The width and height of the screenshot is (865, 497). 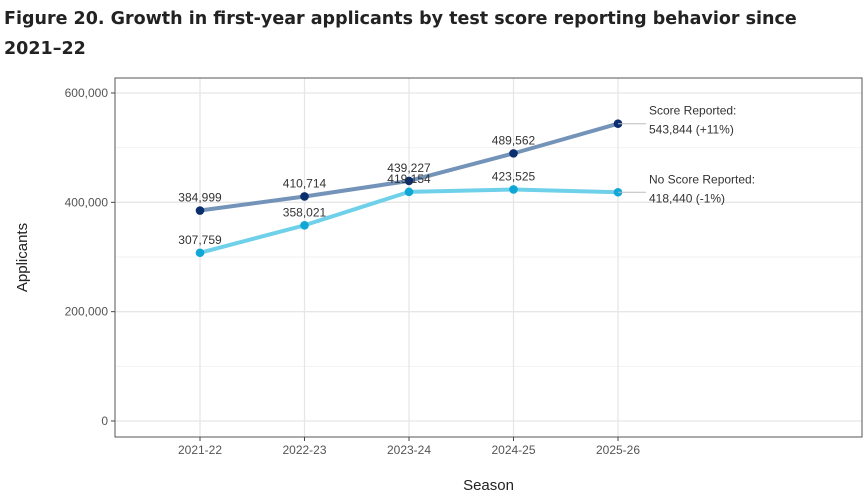 What do you see at coordinates (692, 111) in the screenshot?
I see `end-label-name: Score Reported:` at bounding box center [692, 111].